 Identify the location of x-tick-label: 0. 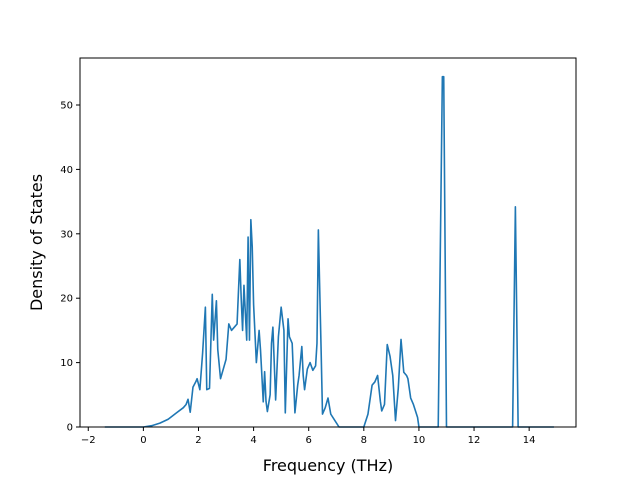
(143, 440).